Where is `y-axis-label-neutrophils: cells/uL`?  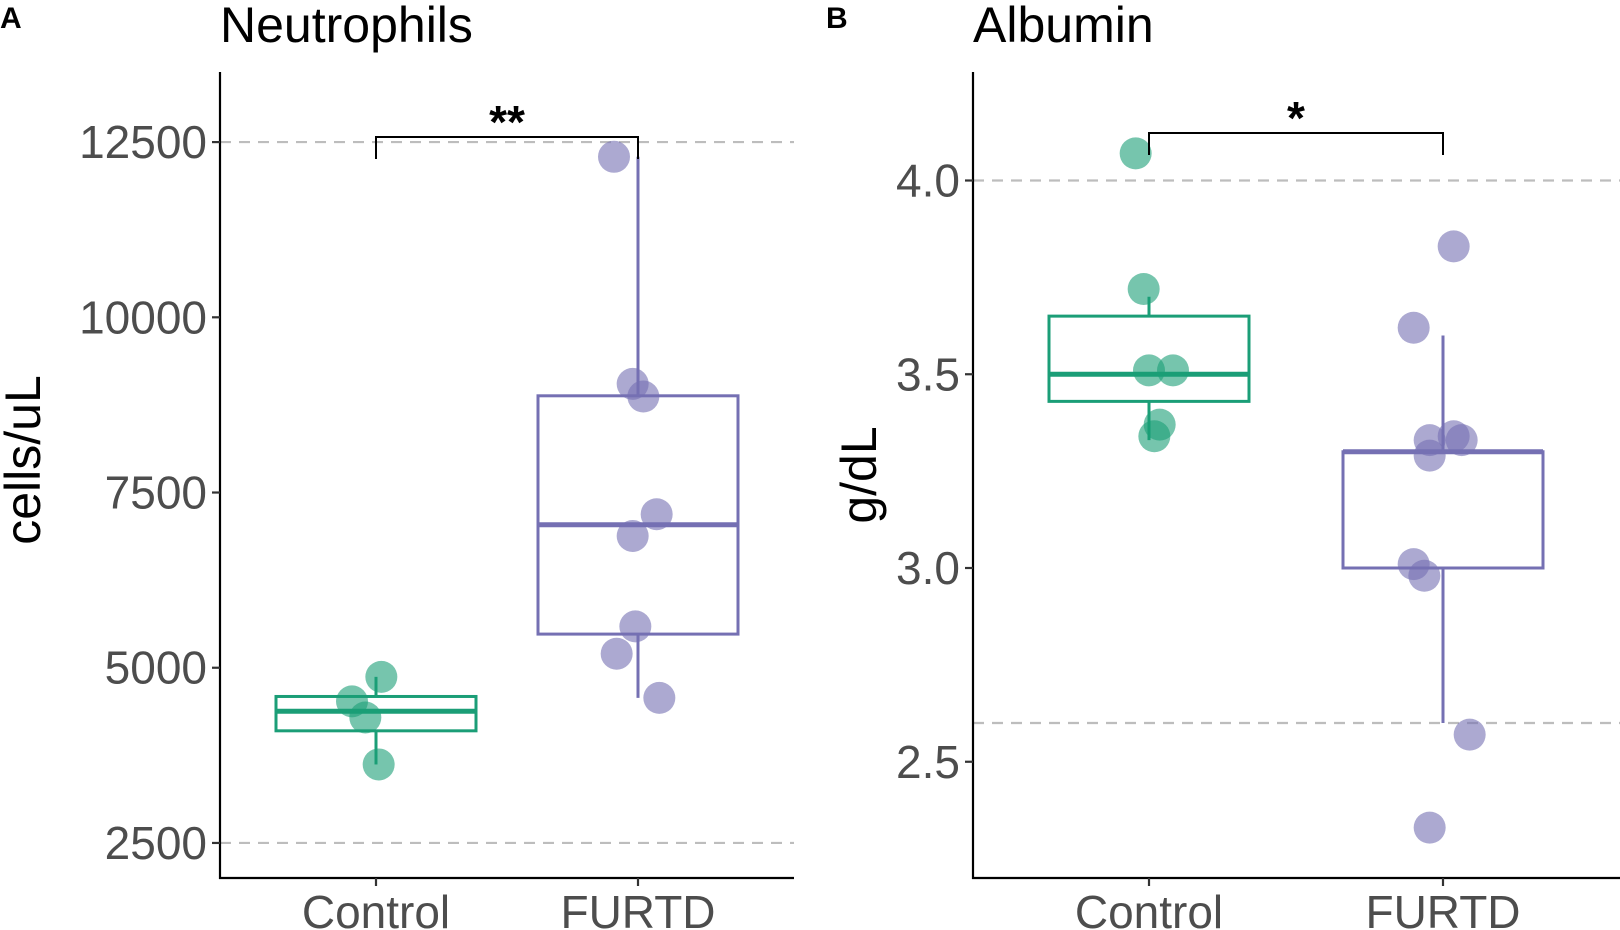
y-axis-label-neutrophils: cells/uL is located at coordinates (25, 460).